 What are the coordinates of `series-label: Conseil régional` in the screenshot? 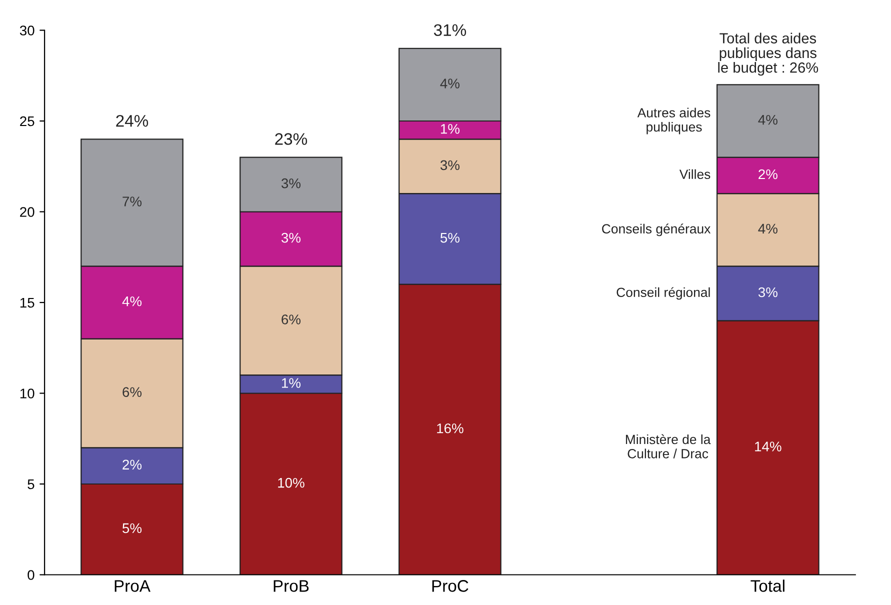 It's located at (663, 293).